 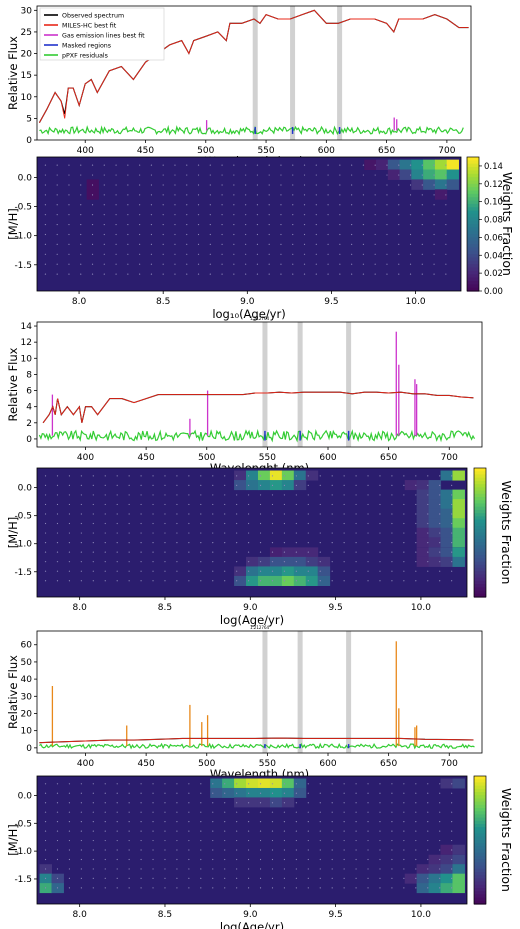 What do you see at coordinates (26, 33) in the screenshot?
I see `y-tick-label: 25` at bounding box center [26, 33].